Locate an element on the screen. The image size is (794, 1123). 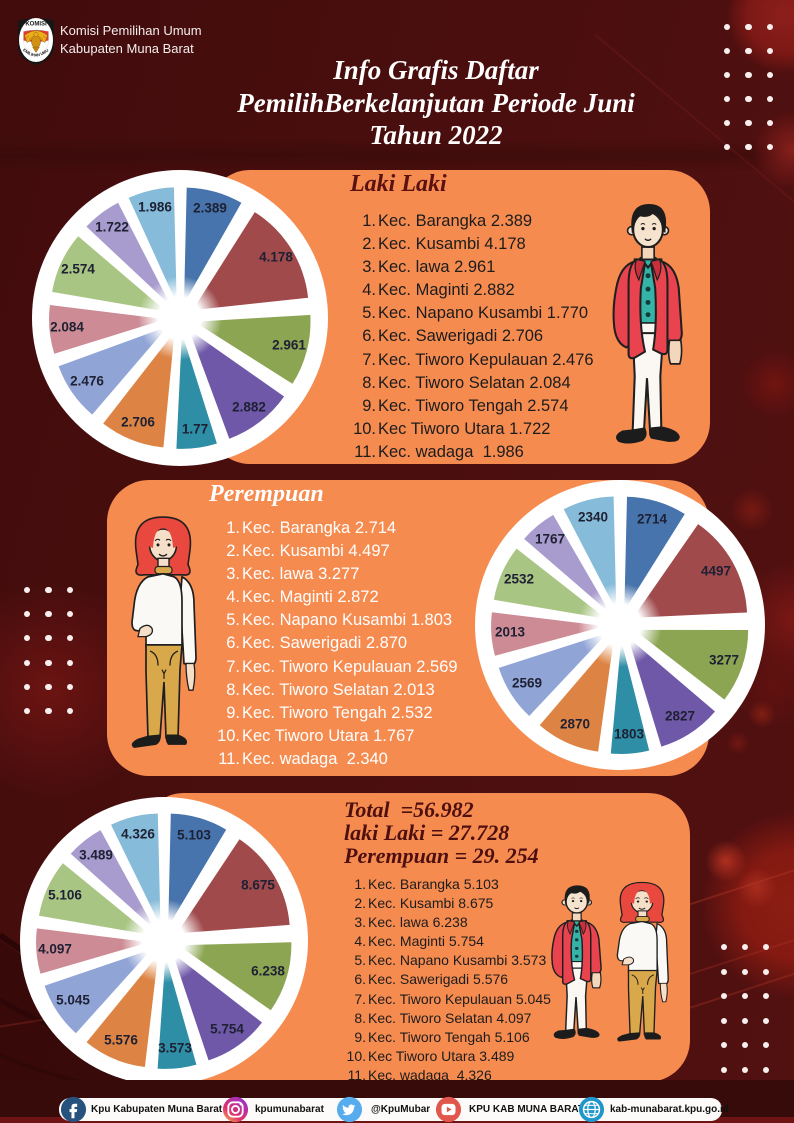
svg-text: 2827 is located at coordinates (680, 716).